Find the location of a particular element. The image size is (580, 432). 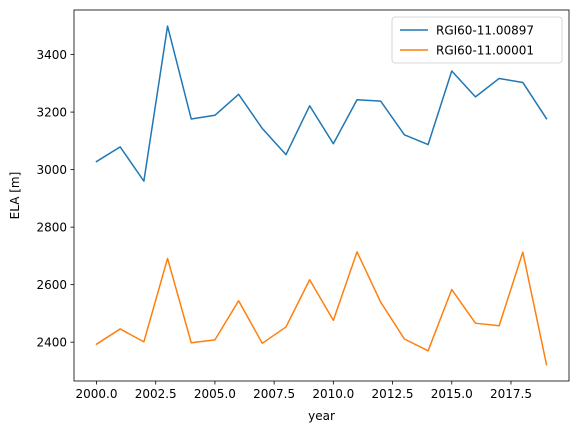

y-tick-label: 3400 is located at coordinates (51, 55).